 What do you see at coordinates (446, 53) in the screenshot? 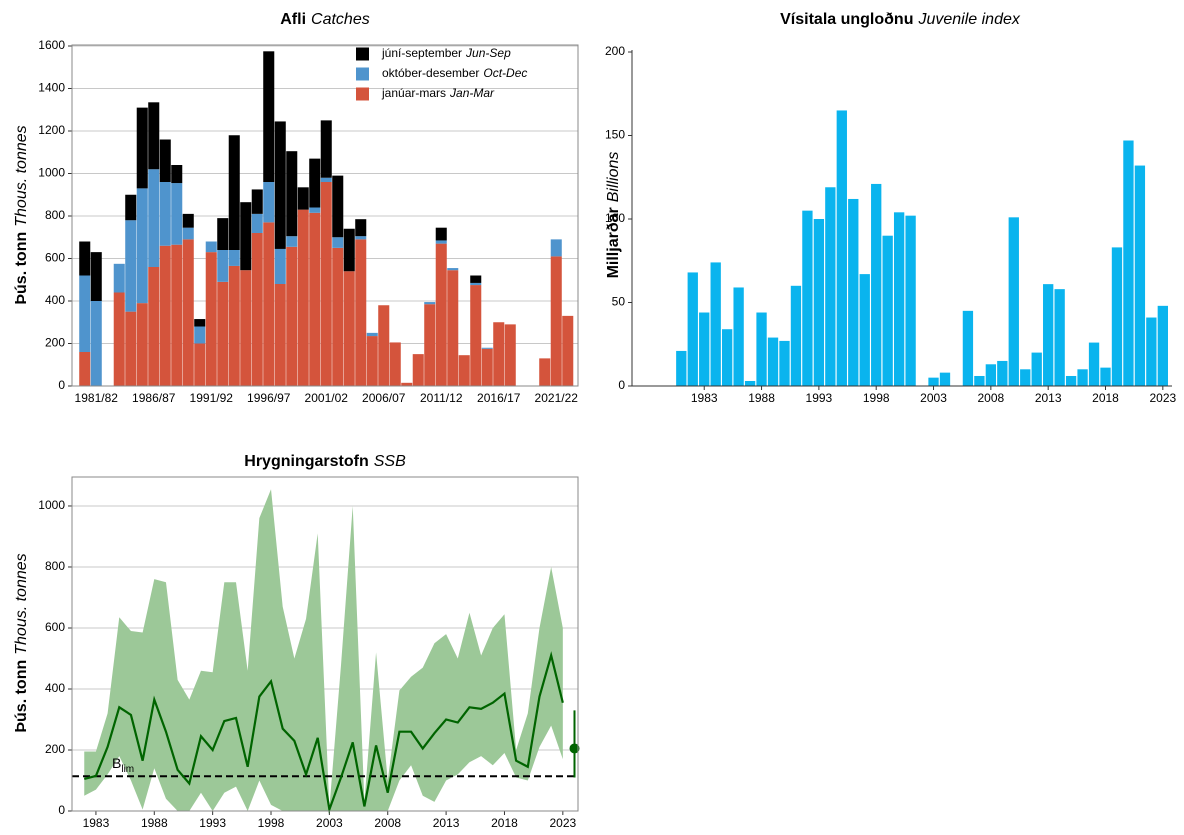
I see `legend-label: júní-september Jun-Sep` at bounding box center [446, 53].